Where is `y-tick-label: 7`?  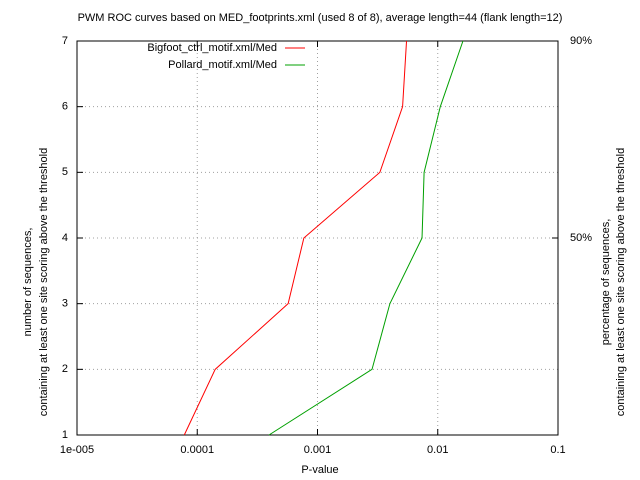 y-tick-label: 7 is located at coordinates (65, 41).